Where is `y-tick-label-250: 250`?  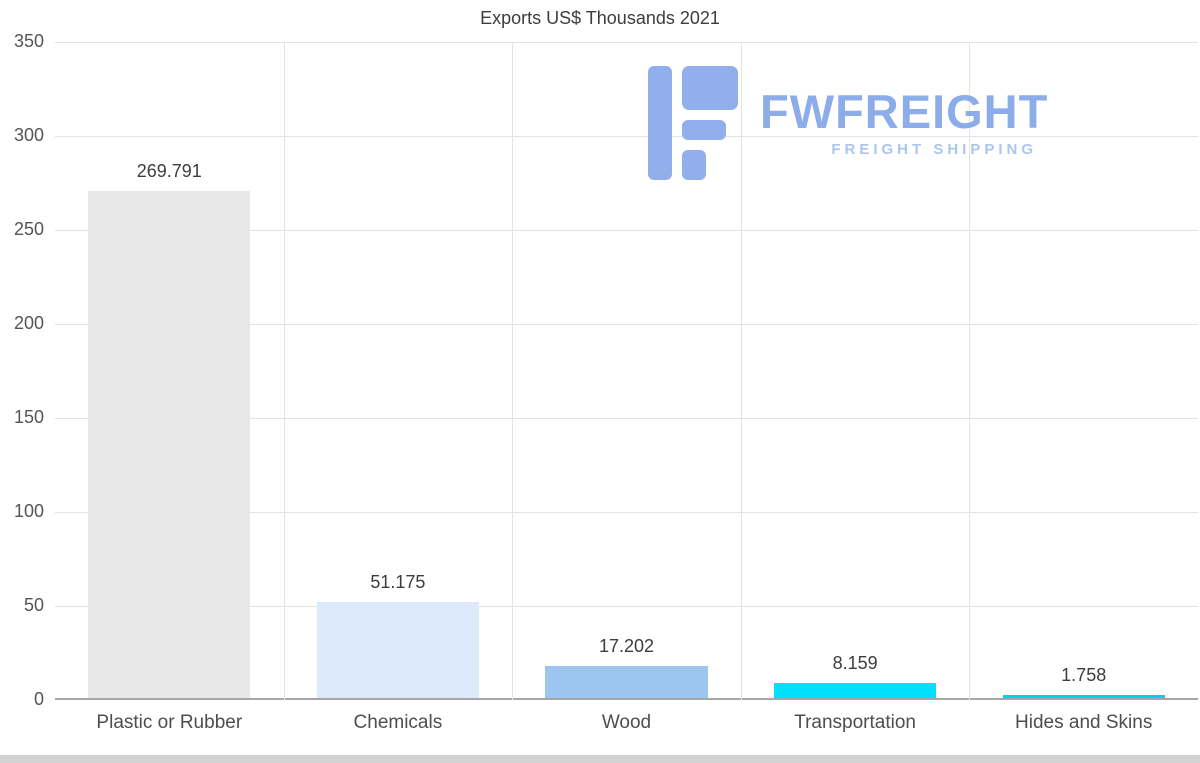 y-tick-label-250: 250 is located at coordinates (28, 229).